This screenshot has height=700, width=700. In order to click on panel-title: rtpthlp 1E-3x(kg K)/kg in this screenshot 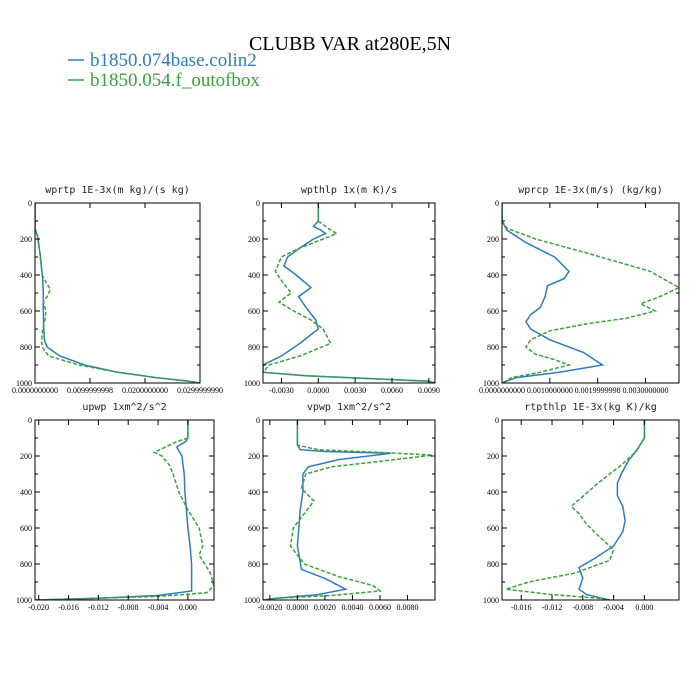, I will do `click(590, 407)`.